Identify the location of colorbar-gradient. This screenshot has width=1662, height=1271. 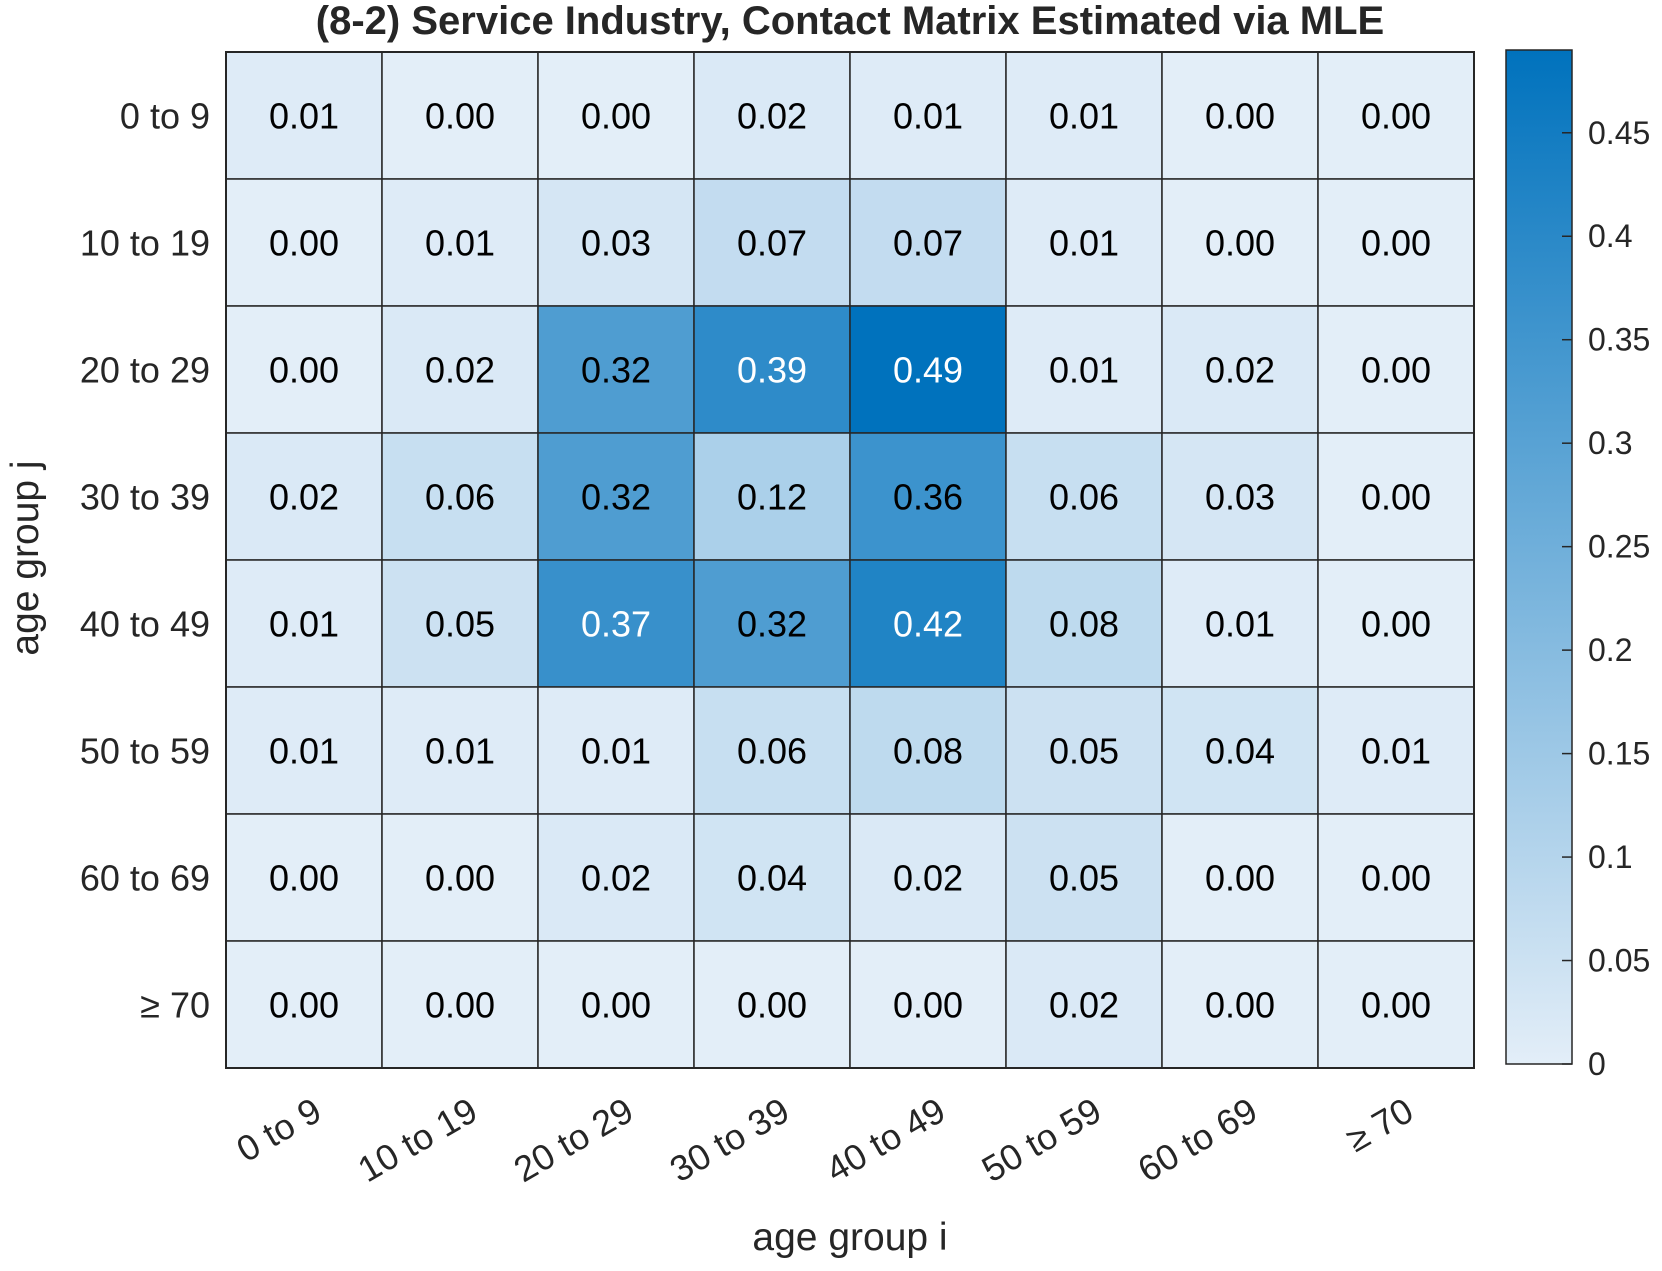
(1539, 557).